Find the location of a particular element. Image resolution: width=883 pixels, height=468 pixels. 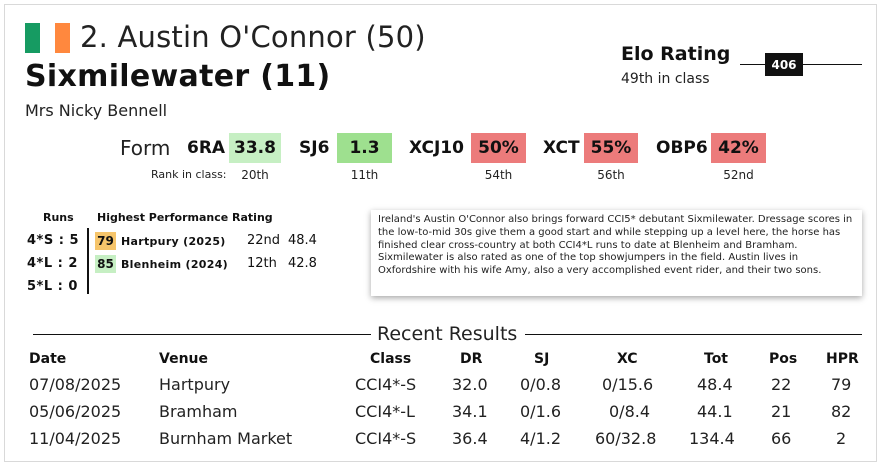

result-tot: 48.4 is located at coordinates (715, 384).